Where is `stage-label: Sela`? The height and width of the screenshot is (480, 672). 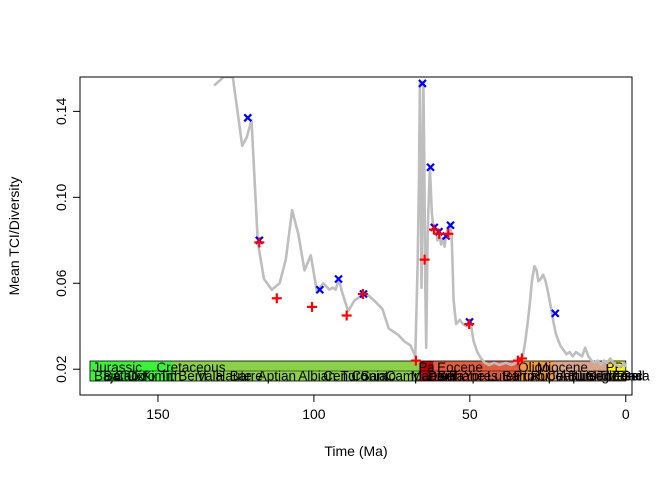 stage-label: Sela is located at coordinates (451, 376).